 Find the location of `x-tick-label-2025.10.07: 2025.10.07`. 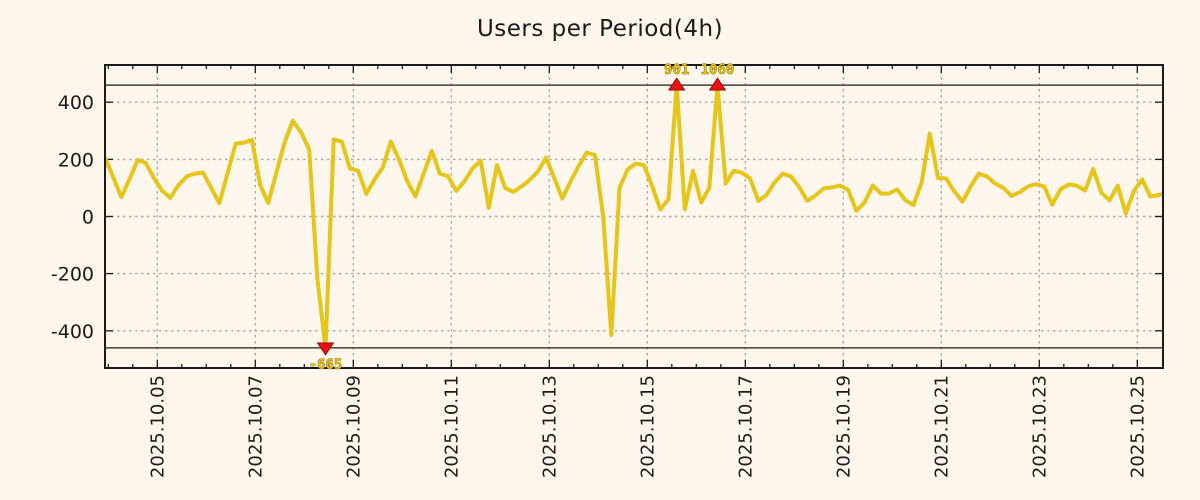

x-tick-label-2025.10.07: 2025.10.07 is located at coordinates (255, 426).